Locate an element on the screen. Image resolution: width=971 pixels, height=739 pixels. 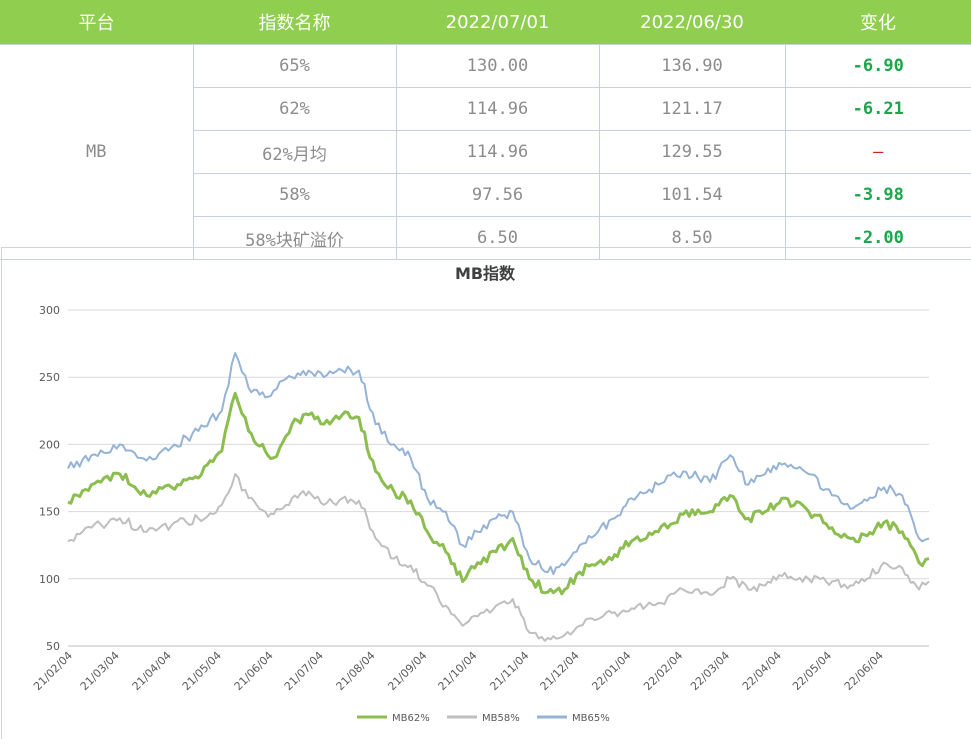
legend-label: MB58% is located at coordinates (501, 718).